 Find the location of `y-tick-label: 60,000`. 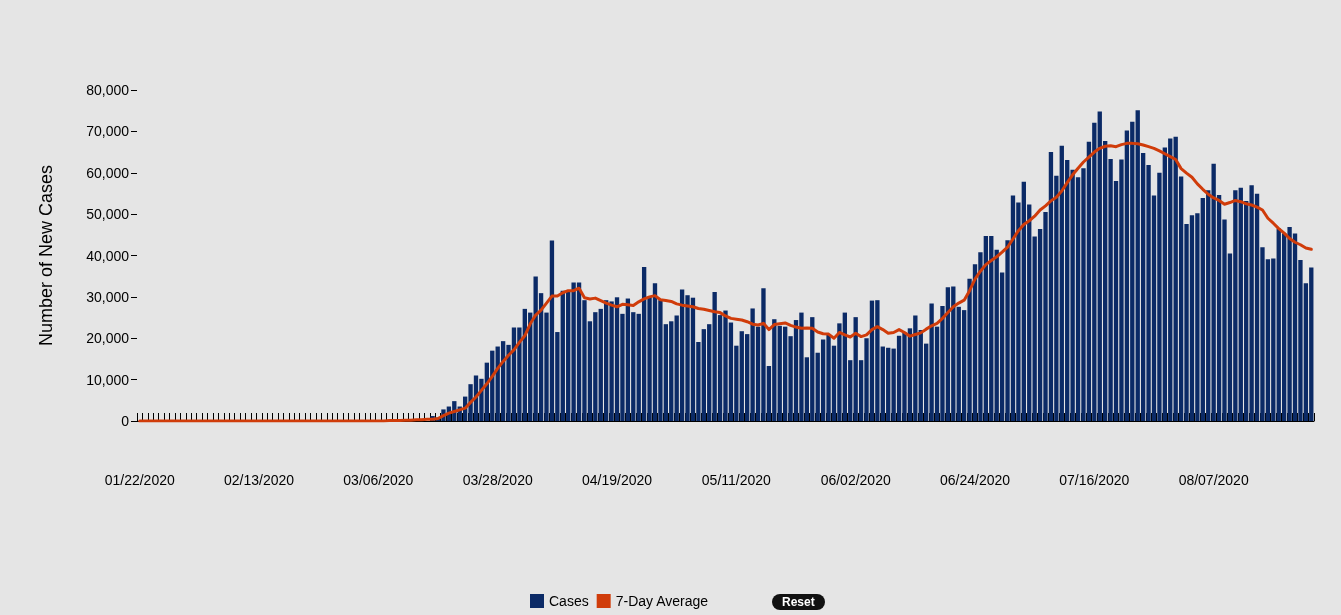

y-tick-label: 60,000 is located at coordinates (108, 172).